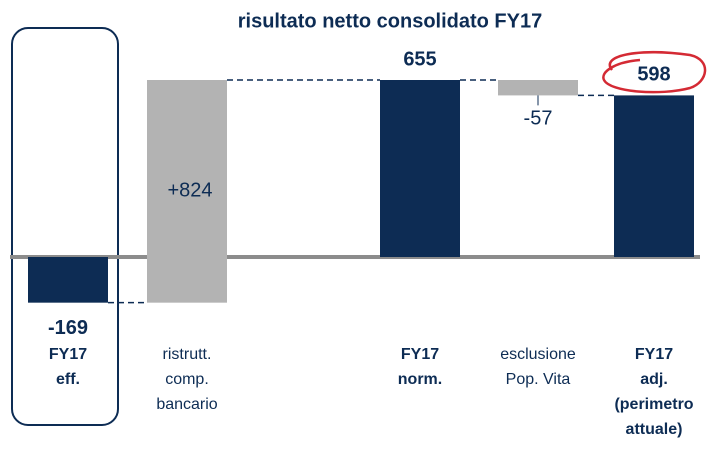  I want to click on value-label: +824, so click(189, 191).